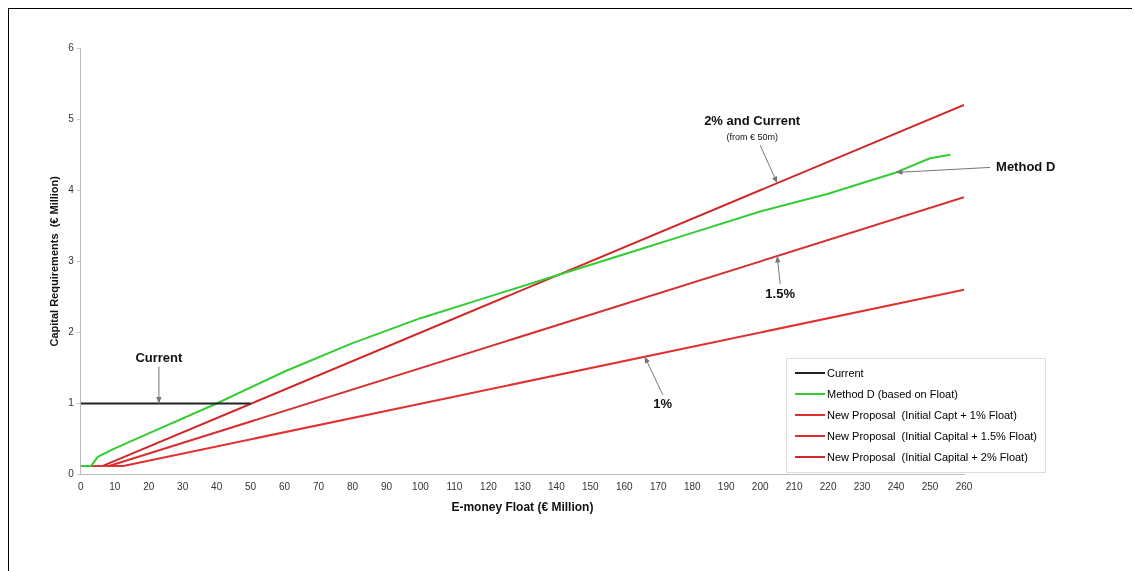 The height and width of the screenshot is (571, 1134). I want to click on x-tick-label: 30, so click(183, 487).